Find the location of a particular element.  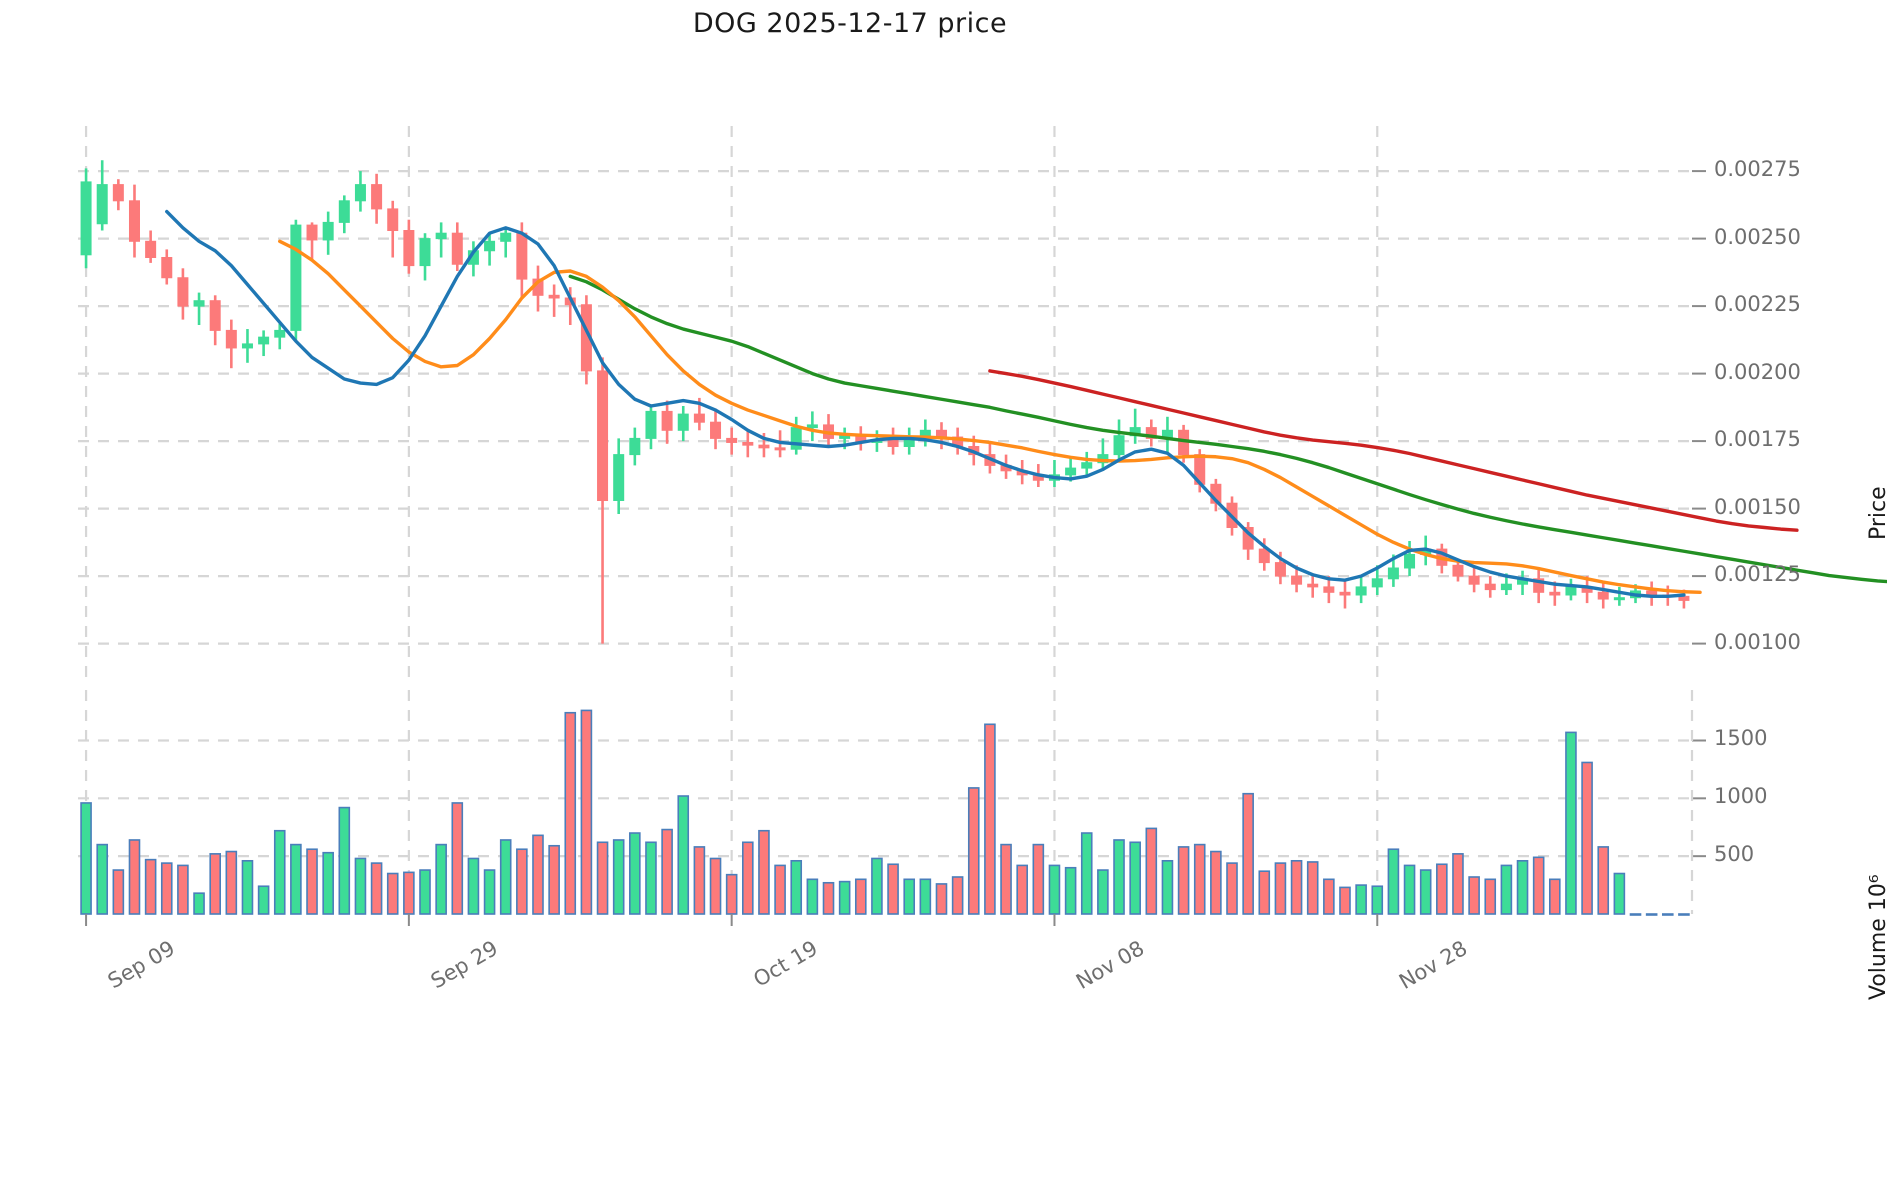

price-tick-label: 0.00225 is located at coordinates (1757, 304).